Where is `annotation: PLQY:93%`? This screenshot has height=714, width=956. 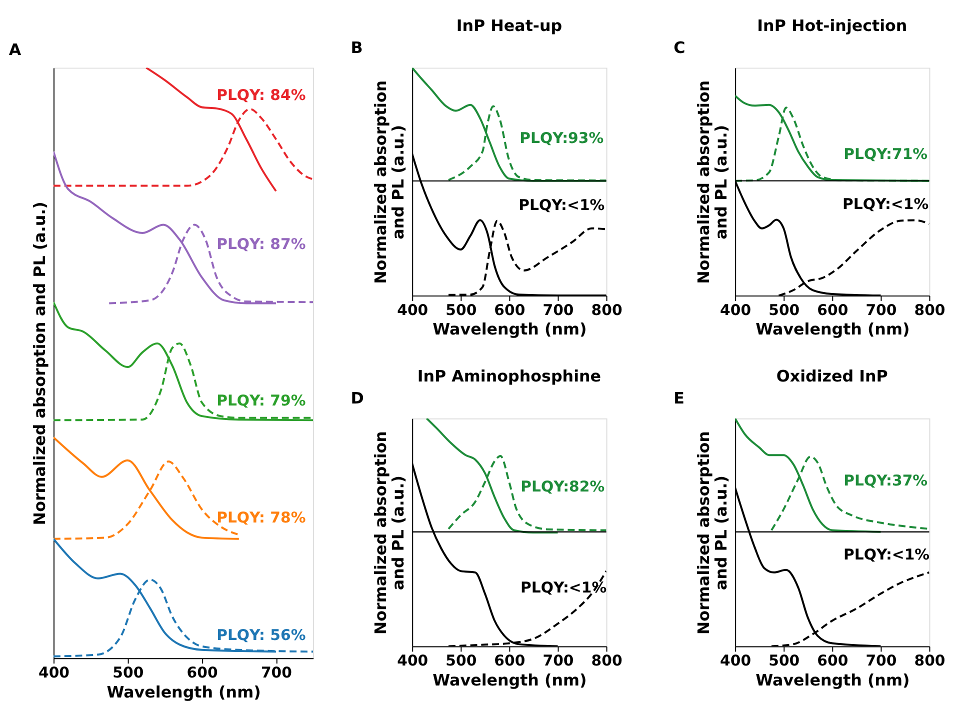
annotation: PLQY:93% is located at coordinates (562, 137).